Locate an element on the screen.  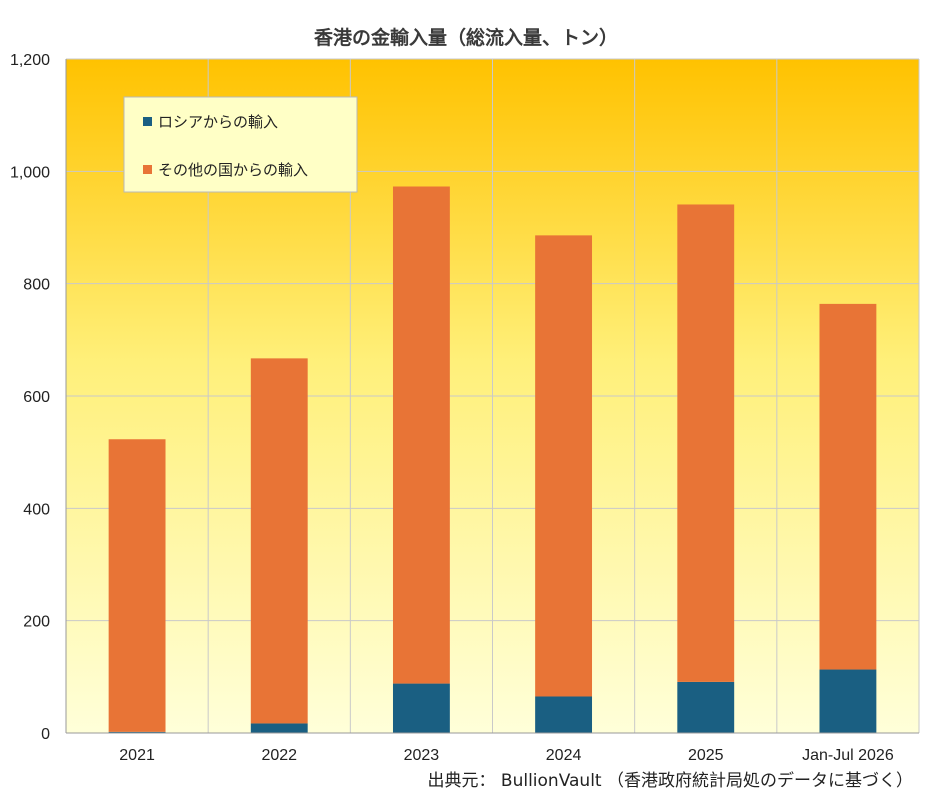
source-note: 出典元： BullionVault （香港政府統計局処のデータに基づく） is located at coordinates (670, 780).